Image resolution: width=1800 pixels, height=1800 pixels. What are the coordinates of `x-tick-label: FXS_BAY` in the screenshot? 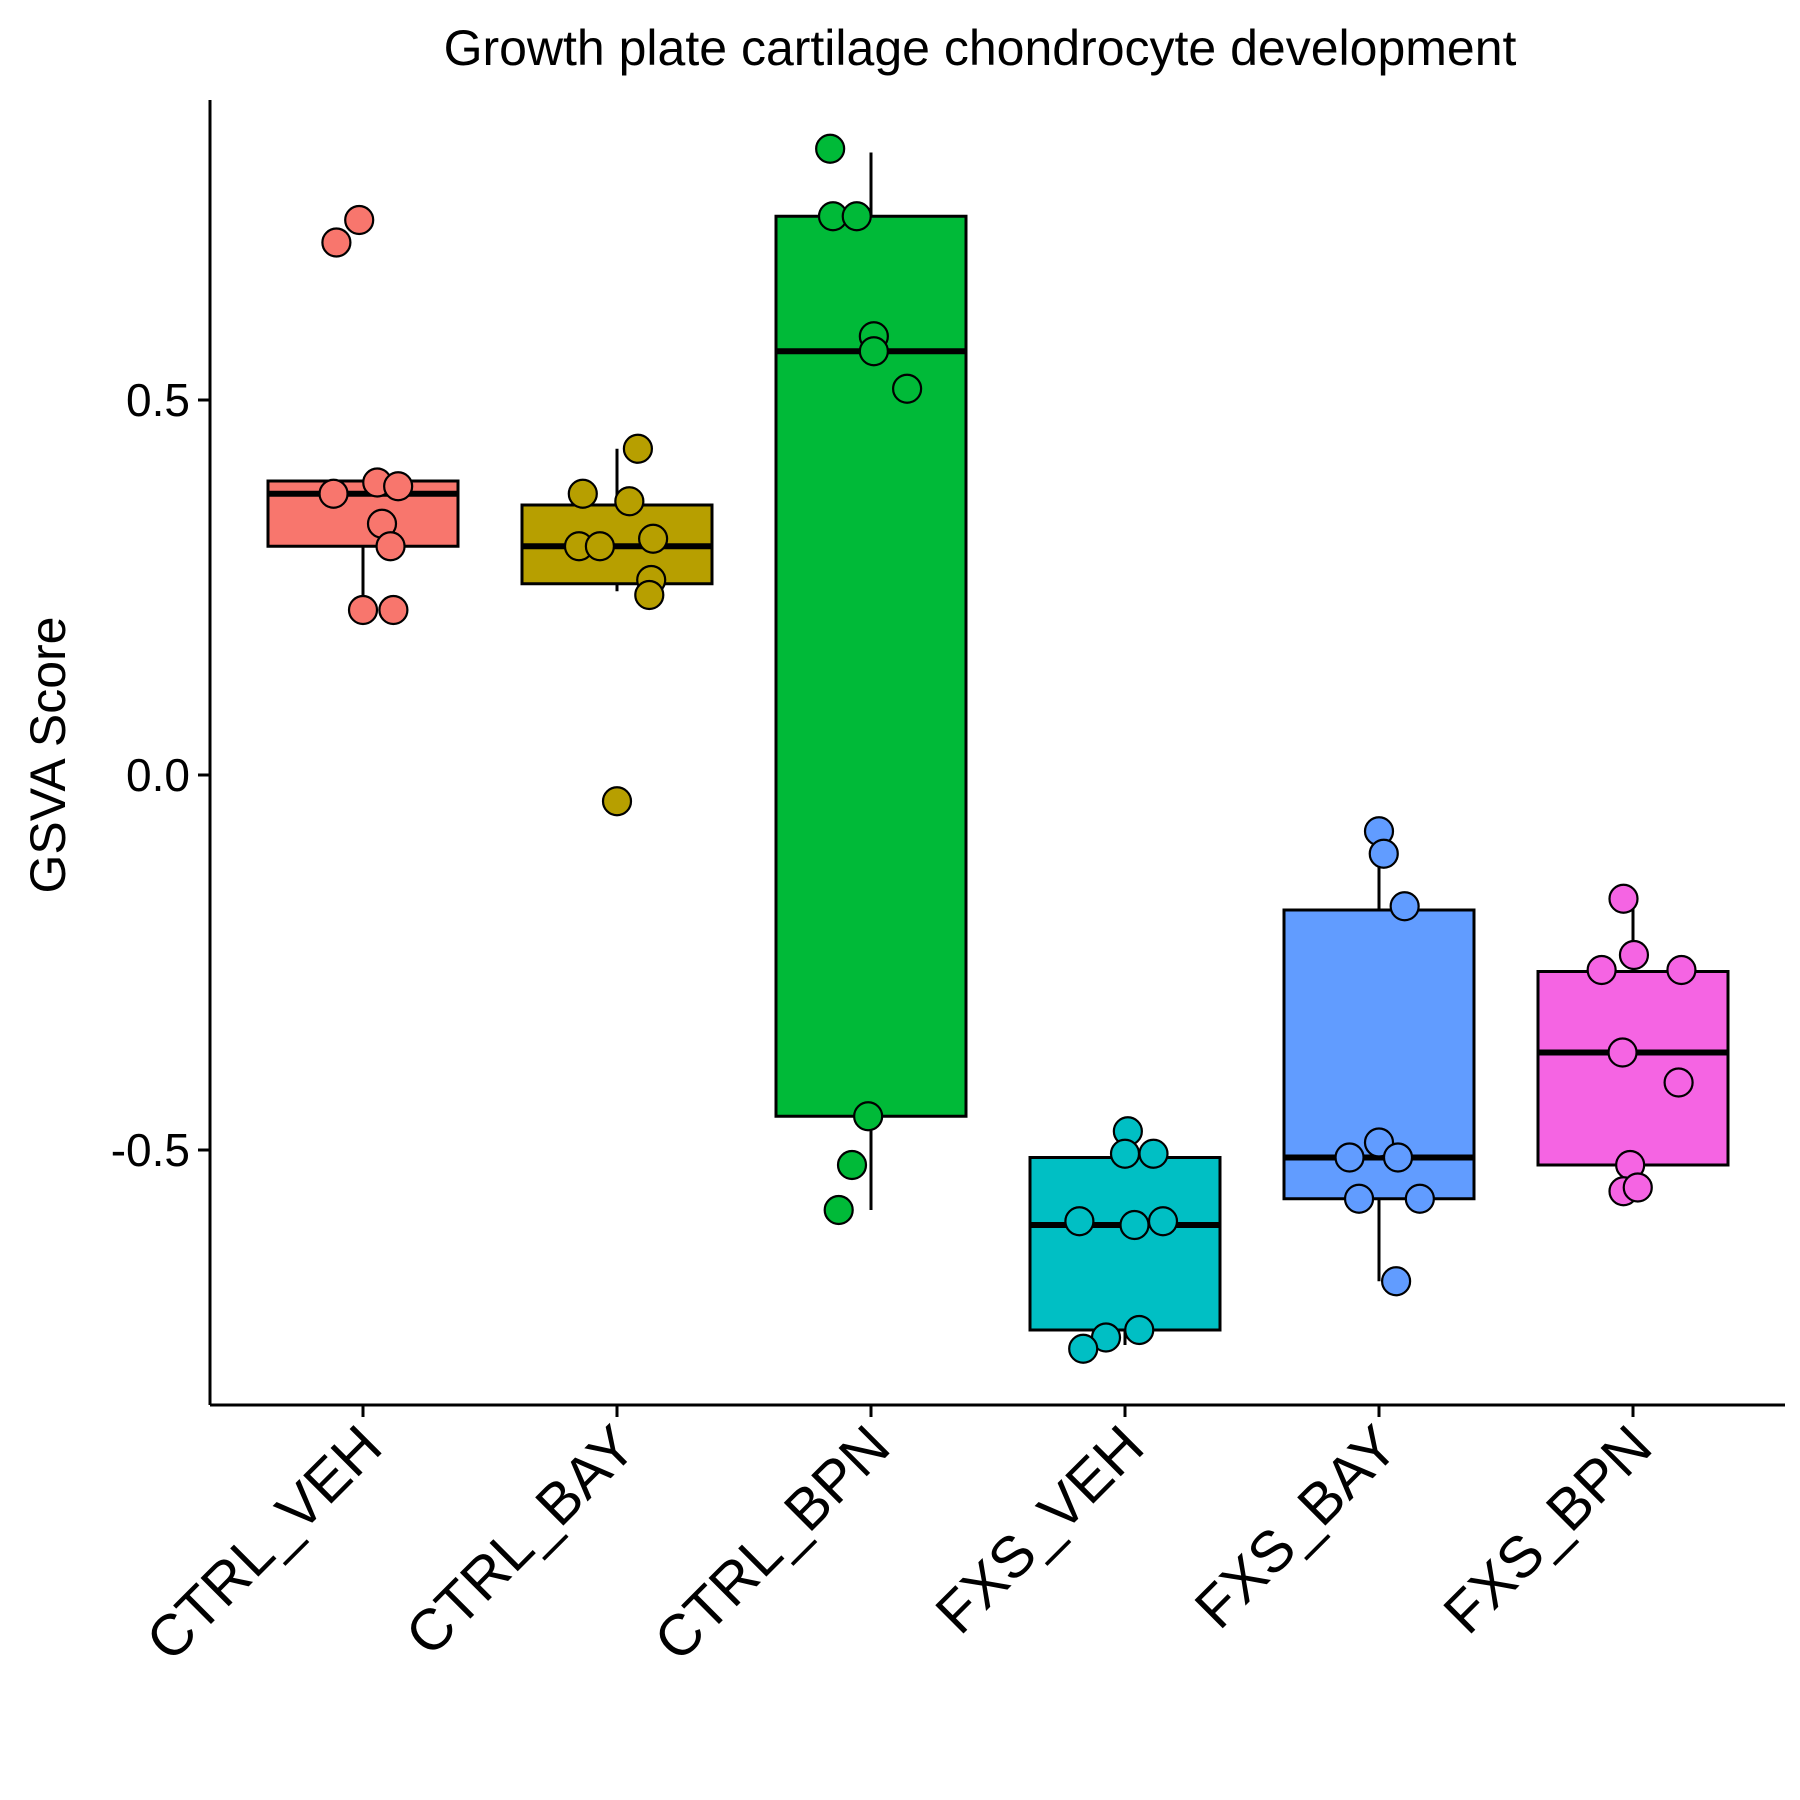 It's located at (1297, 1527).